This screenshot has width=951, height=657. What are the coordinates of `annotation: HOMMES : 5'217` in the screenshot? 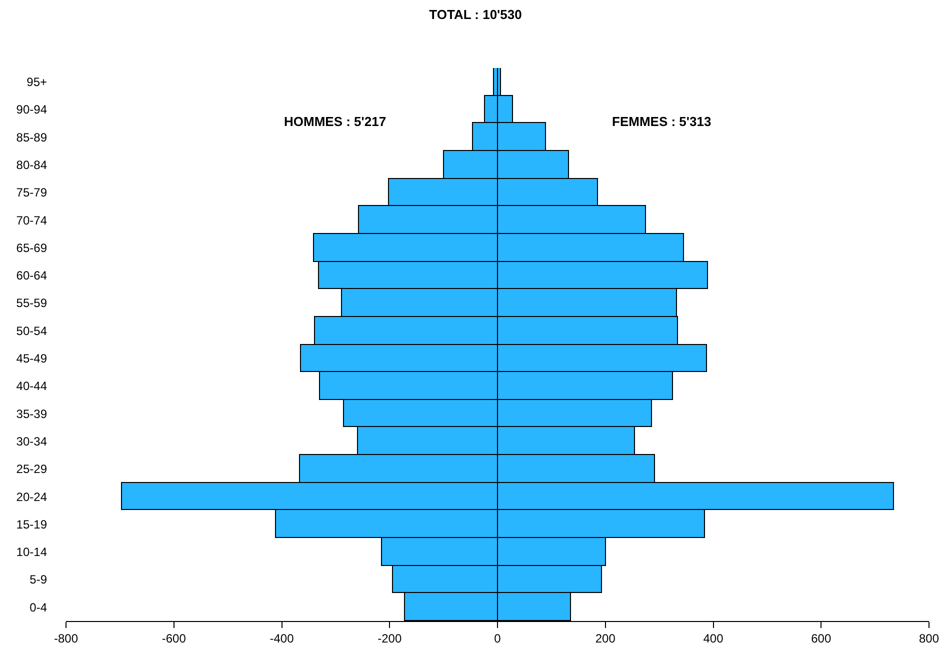 It's located at (335, 121).